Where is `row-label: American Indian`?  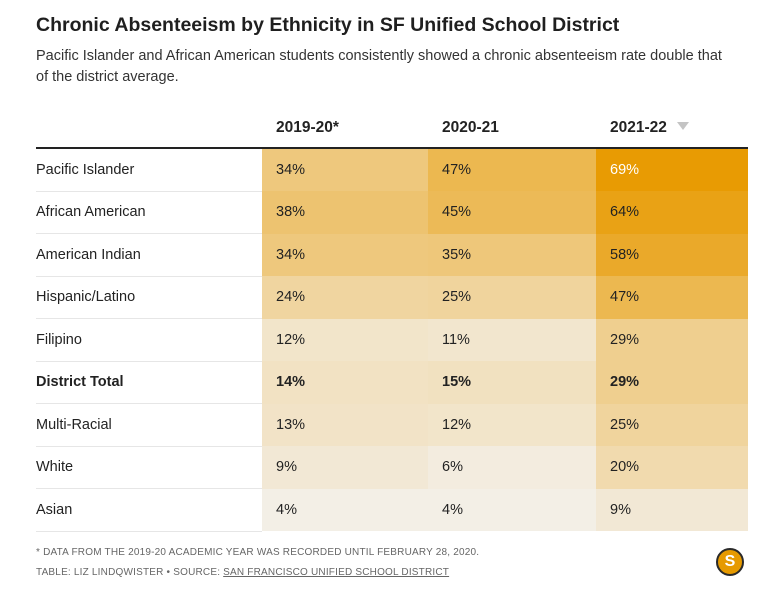 row-label: American Indian is located at coordinates (149, 255).